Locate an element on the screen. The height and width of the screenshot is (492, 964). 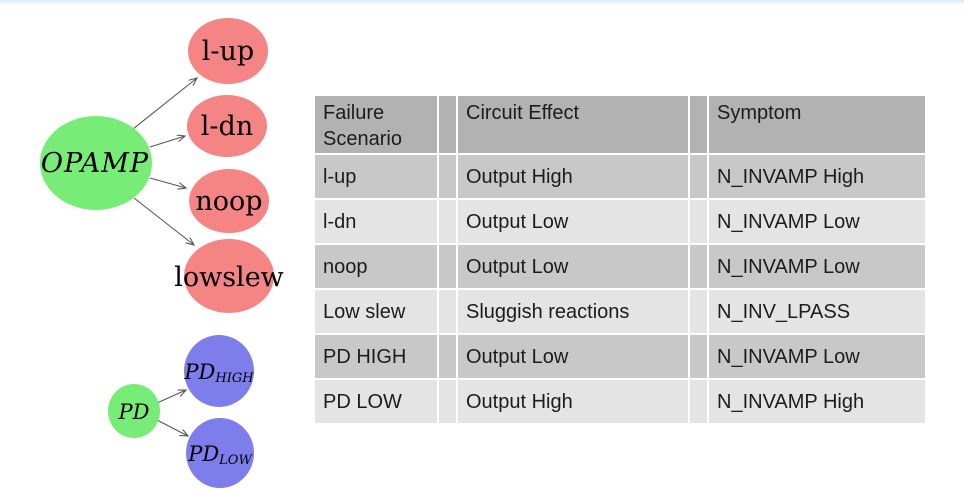
node-opamp-label: OPAMP is located at coordinates (95, 163).